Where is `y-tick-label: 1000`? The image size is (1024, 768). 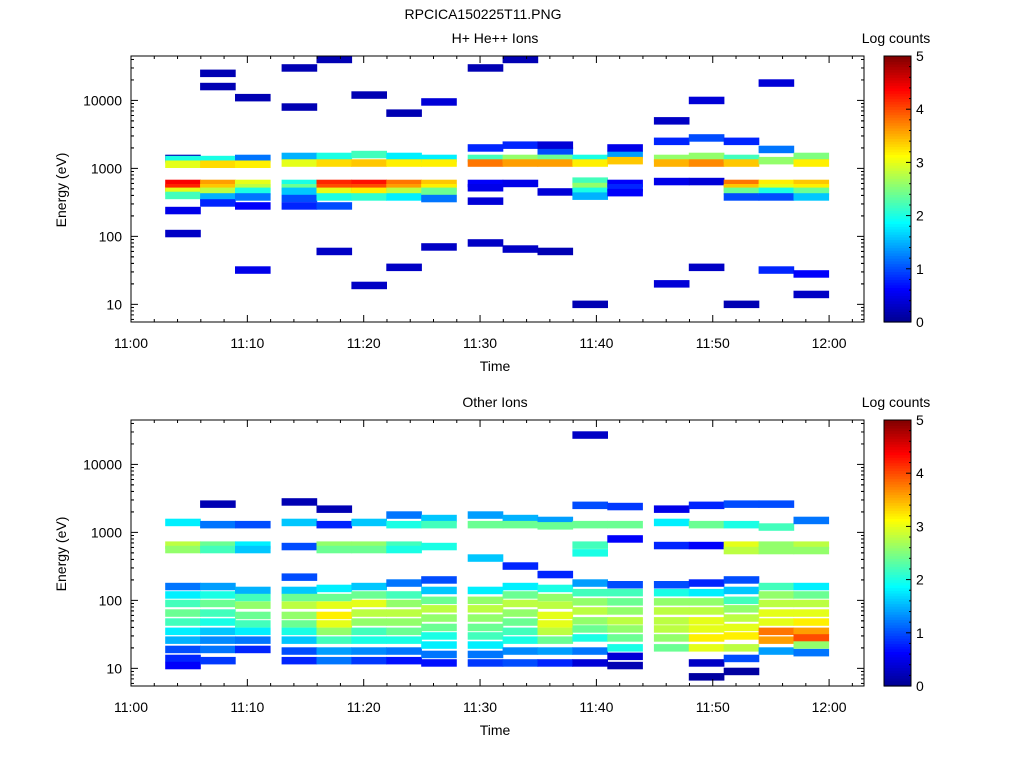
y-tick-label: 1000 is located at coordinates (106, 532).